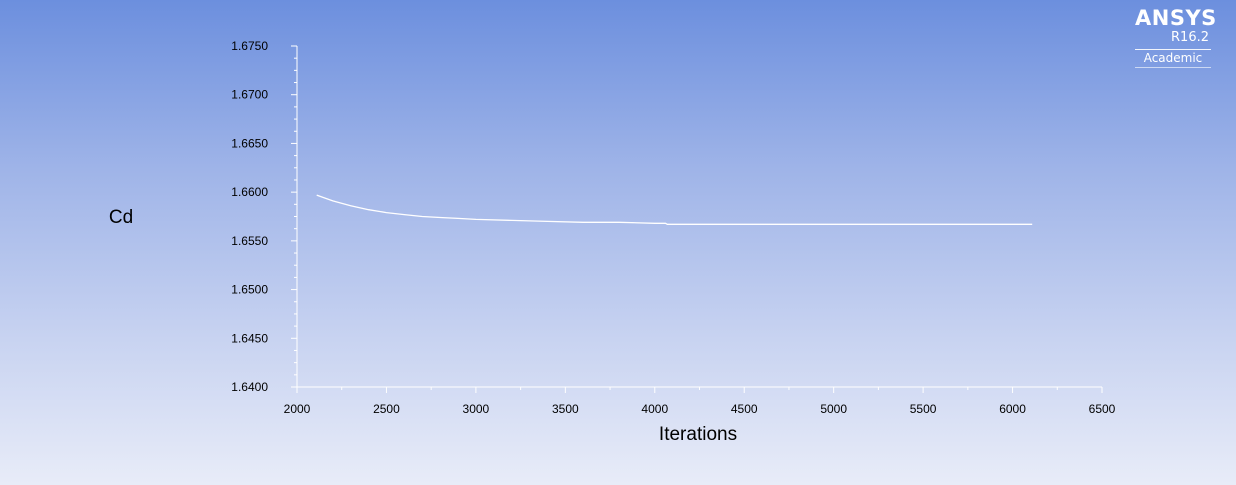 The height and width of the screenshot is (485, 1236). What do you see at coordinates (476, 409) in the screenshot?
I see `x-tick-label: 3000` at bounding box center [476, 409].